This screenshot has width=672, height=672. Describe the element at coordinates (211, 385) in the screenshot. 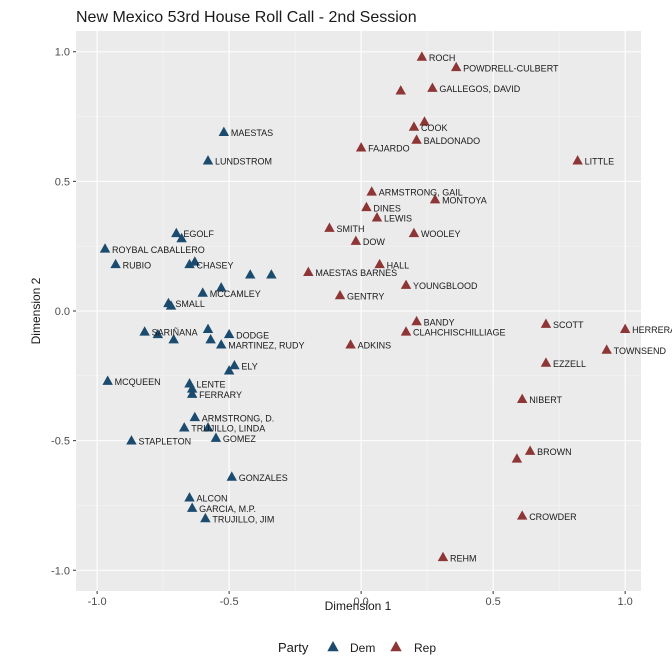

I see `point-label: LENTE` at that location.